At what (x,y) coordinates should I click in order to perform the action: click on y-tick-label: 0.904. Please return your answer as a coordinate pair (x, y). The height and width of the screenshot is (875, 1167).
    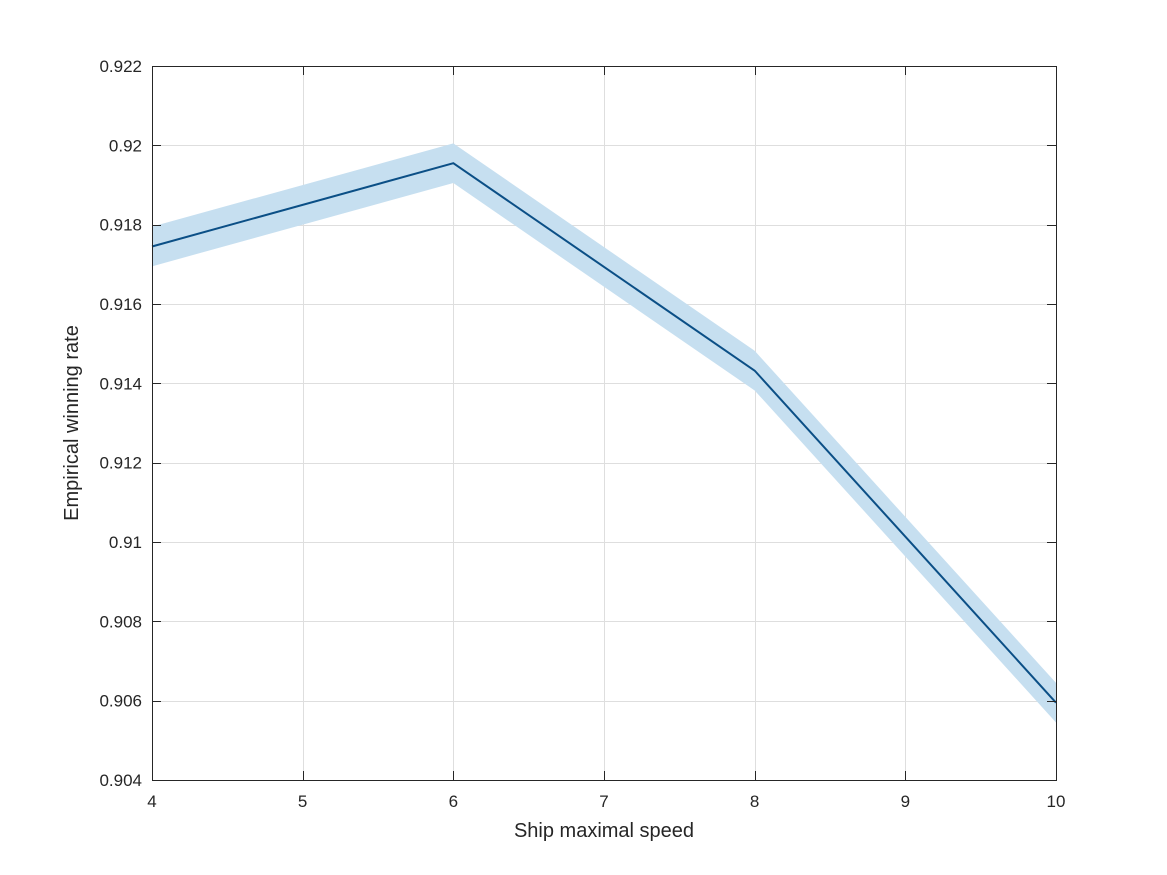
    Looking at the image, I should click on (120, 780).